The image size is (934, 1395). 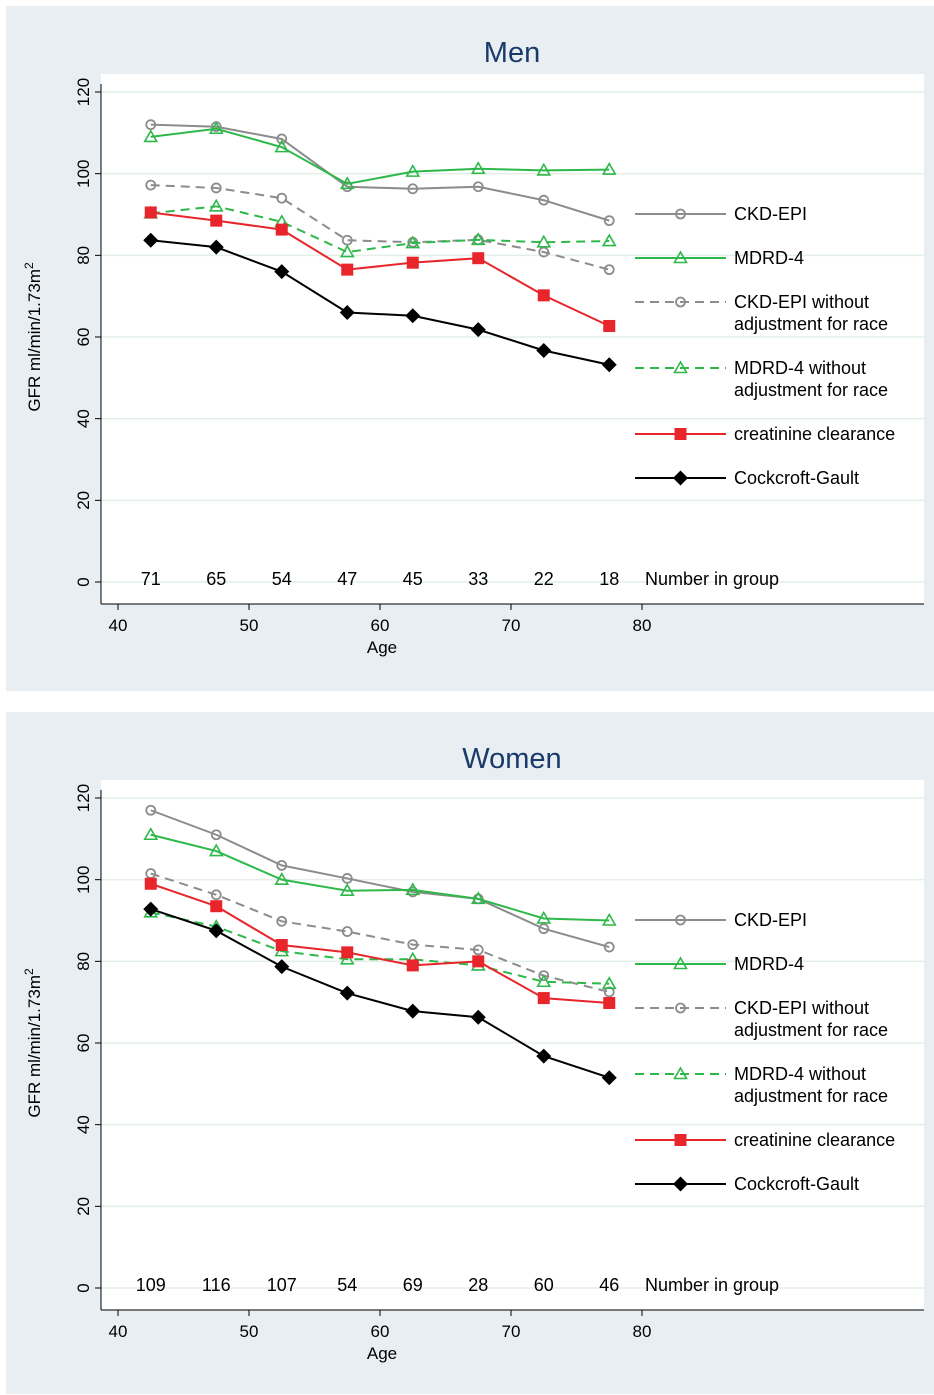 What do you see at coordinates (83, 418) in the screenshot?
I see `men-y-tick-label-40: 40` at bounding box center [83, 418].